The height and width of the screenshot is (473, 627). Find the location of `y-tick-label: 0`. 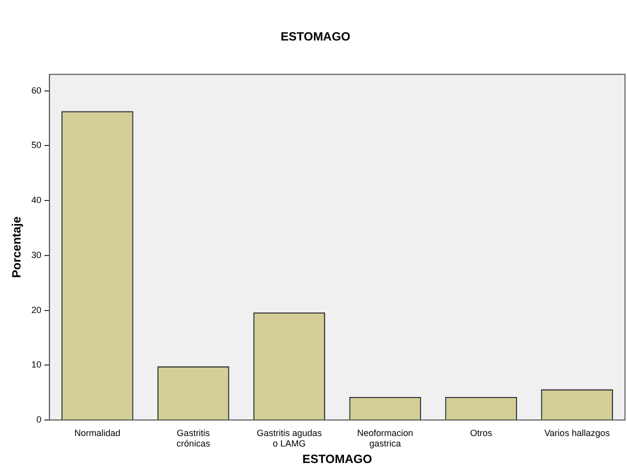

y-tick-label: 0 is located at coordinates (39, 419).